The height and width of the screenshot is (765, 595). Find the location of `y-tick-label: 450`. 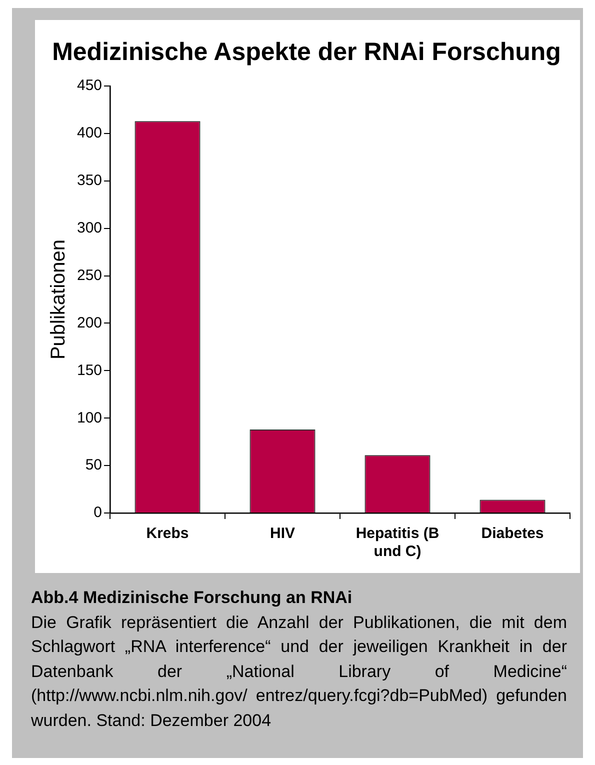

y-tick-label: 450 is located at coordinates (89, 85).